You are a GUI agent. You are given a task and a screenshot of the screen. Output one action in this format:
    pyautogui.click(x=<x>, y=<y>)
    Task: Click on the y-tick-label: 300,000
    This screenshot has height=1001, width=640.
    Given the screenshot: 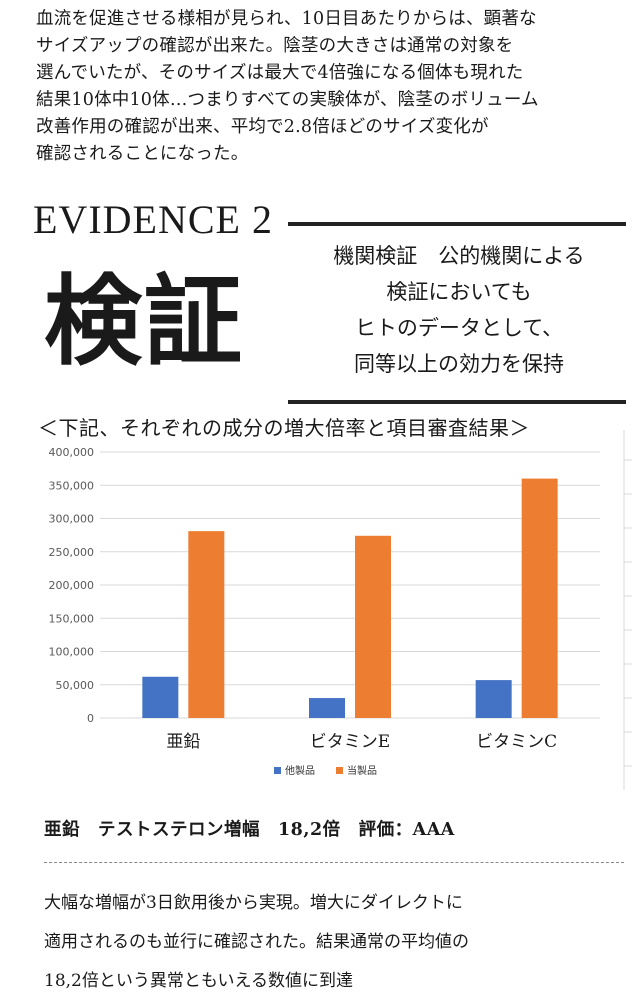 What is the action you would take?
    pyautogui.click(x=72, y=519)
    